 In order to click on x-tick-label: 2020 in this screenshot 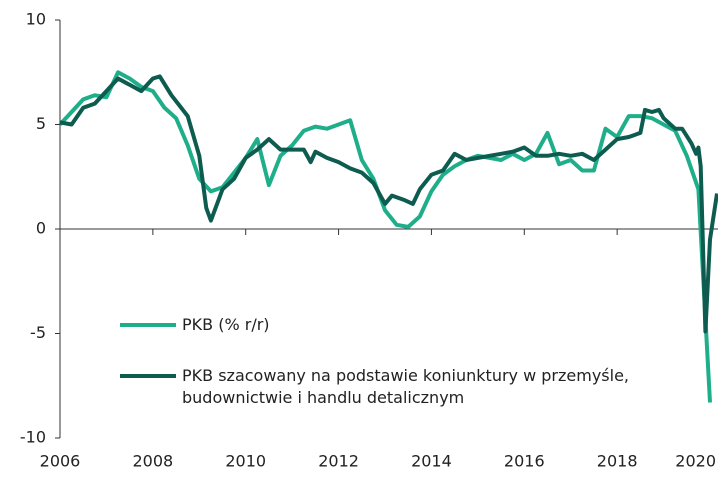, I will do `click(695, 461)`.